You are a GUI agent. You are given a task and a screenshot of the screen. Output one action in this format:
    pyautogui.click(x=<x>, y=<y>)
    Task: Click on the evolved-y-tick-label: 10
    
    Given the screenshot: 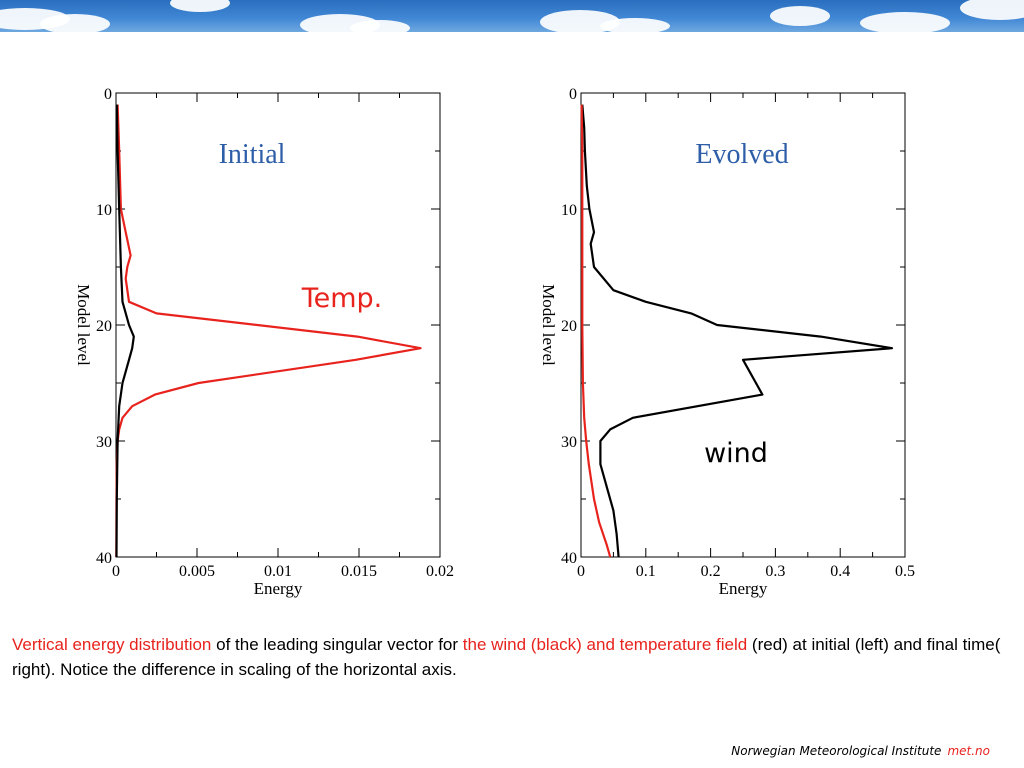 What is the action you would take?
    pyautogui.click(x=569, y=210)
    